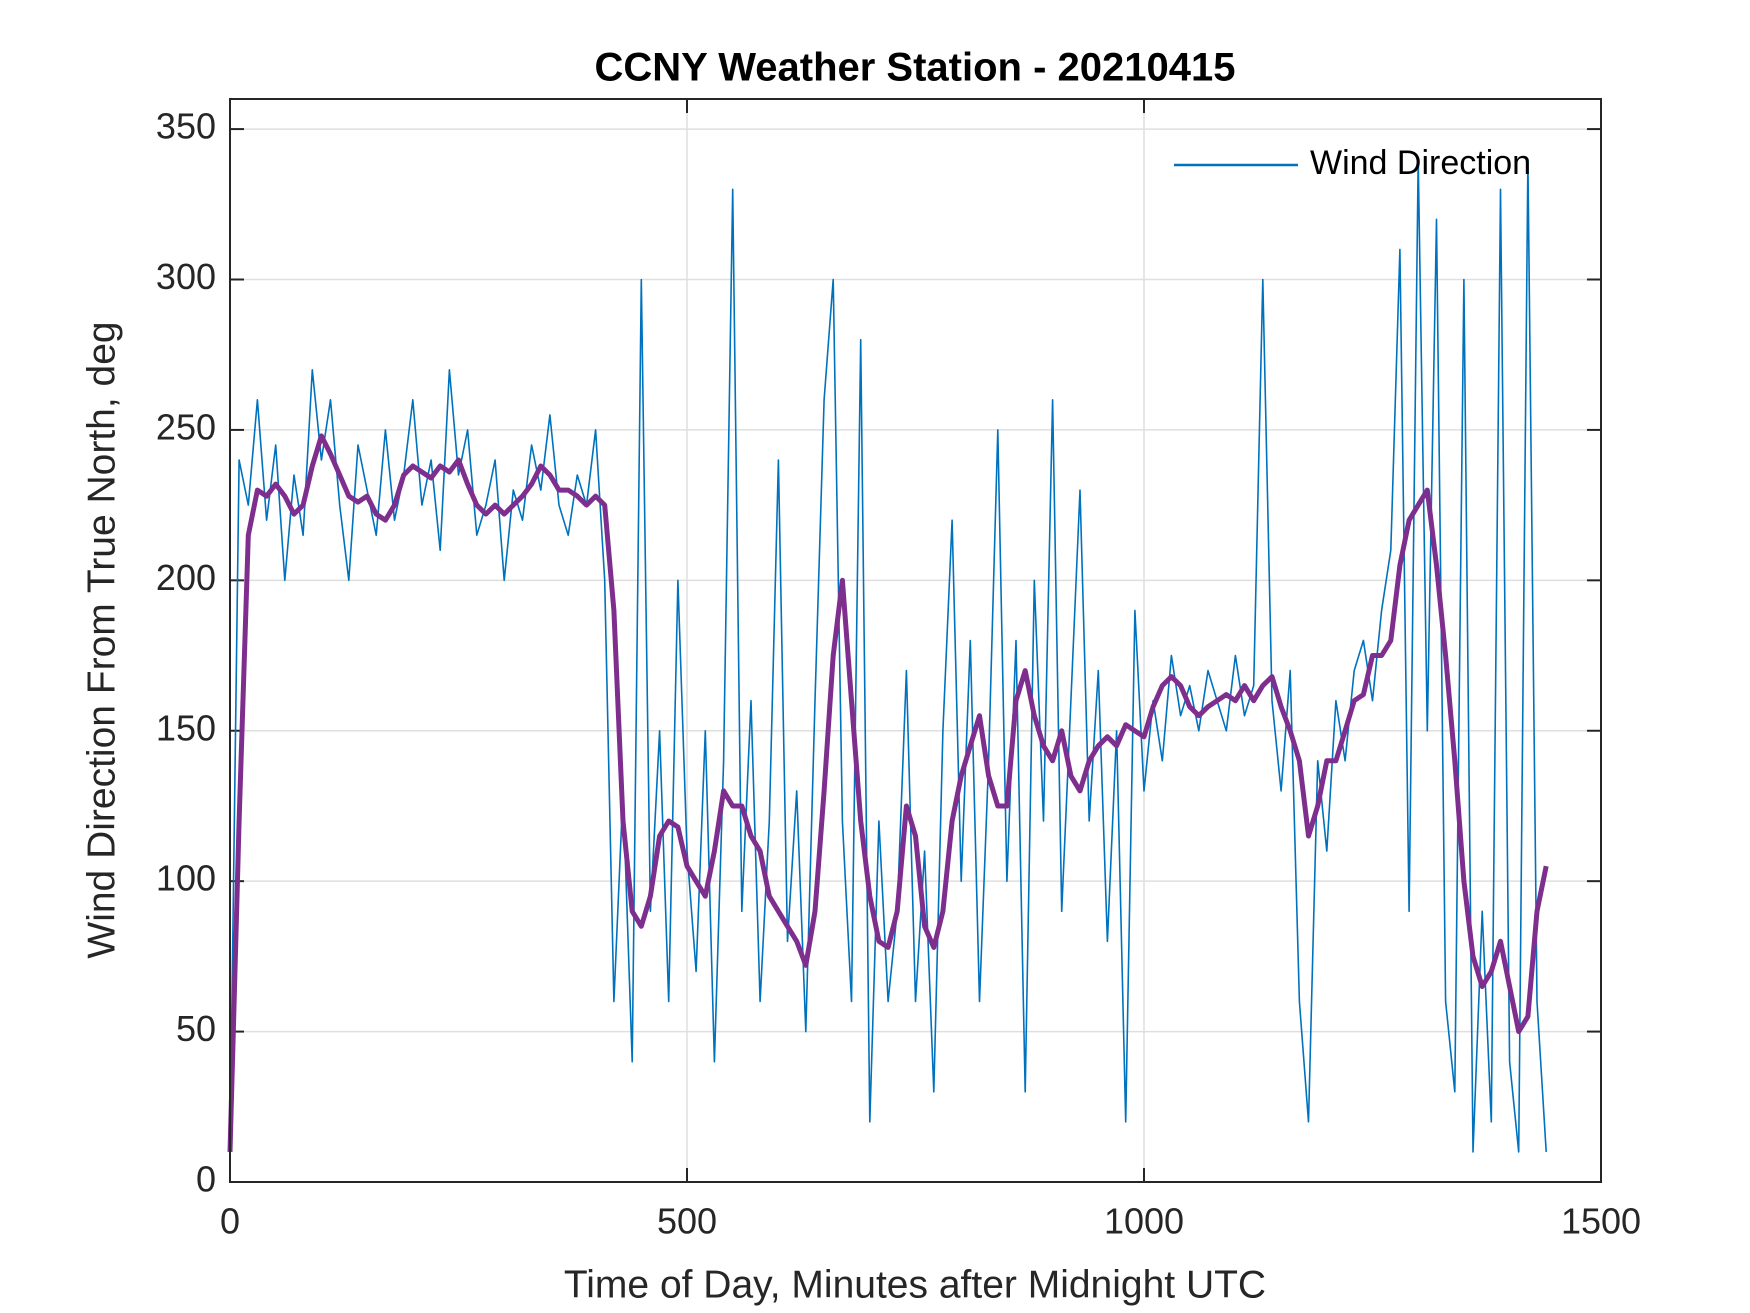 The image size is (1750, 1313). Describe the element at coordinates (186, 426) in the screenshot. I see `y-tick-label: 250` at that location.